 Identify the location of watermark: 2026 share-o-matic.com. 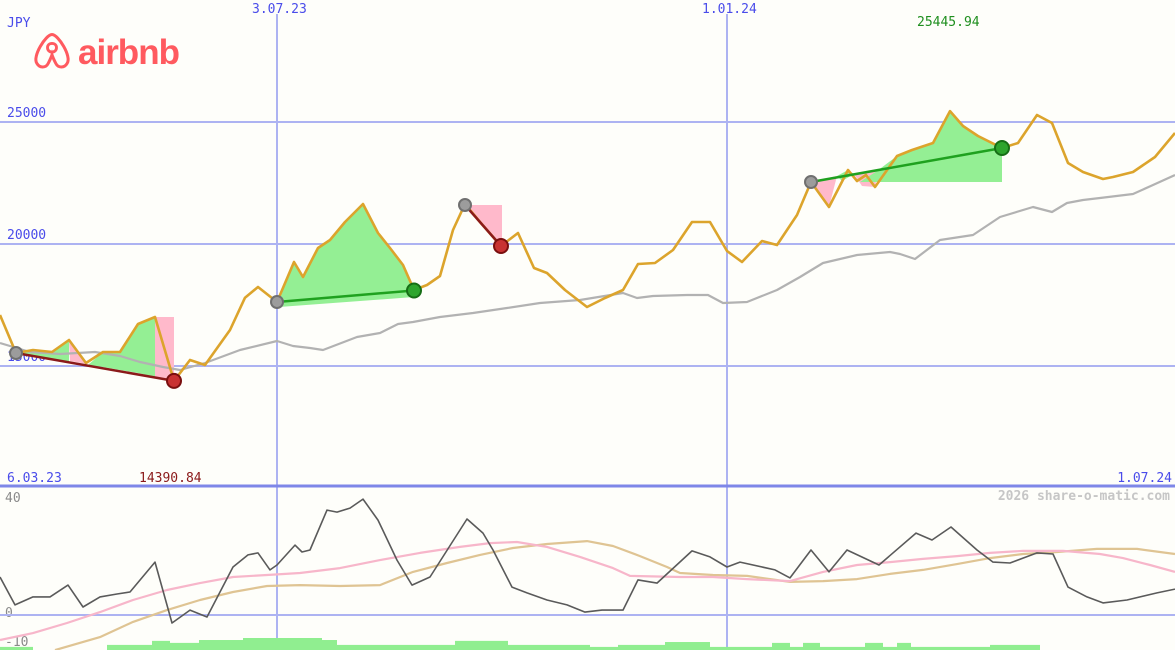
(1083, 496).